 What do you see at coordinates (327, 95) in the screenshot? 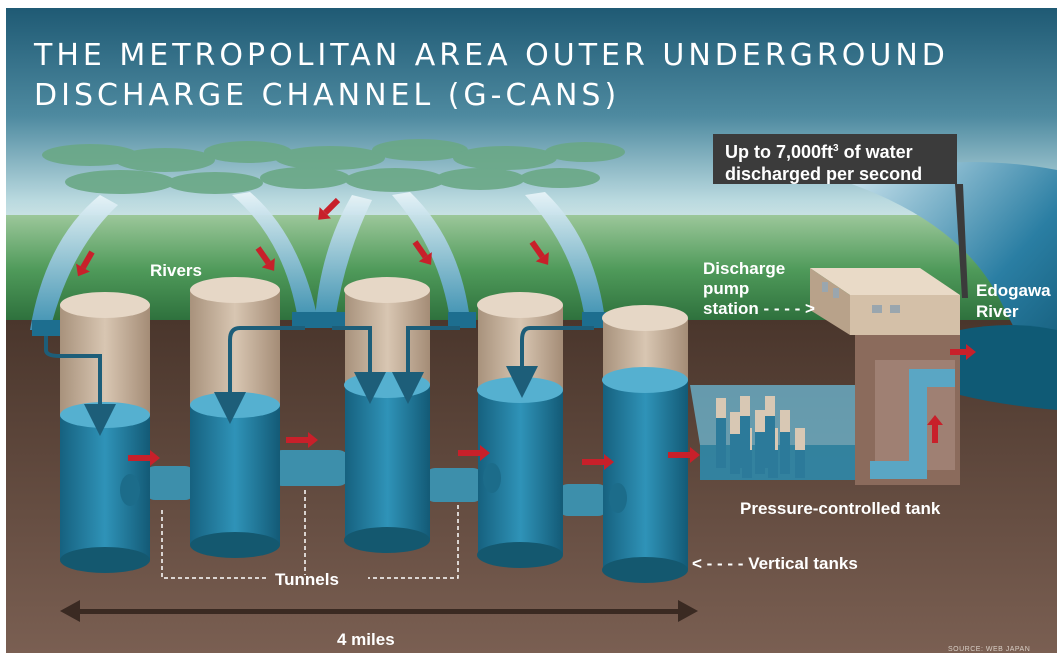
I see `title-line-2: DISCHARGE CHANNEL (G-CANS)` at bounding box center [327, 95].